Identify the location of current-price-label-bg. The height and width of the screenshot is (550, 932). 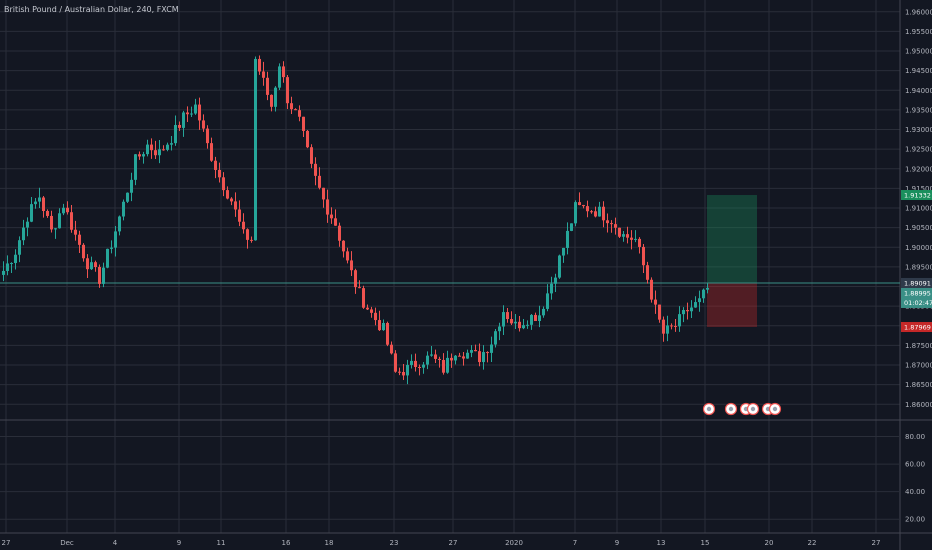
(916, 297).